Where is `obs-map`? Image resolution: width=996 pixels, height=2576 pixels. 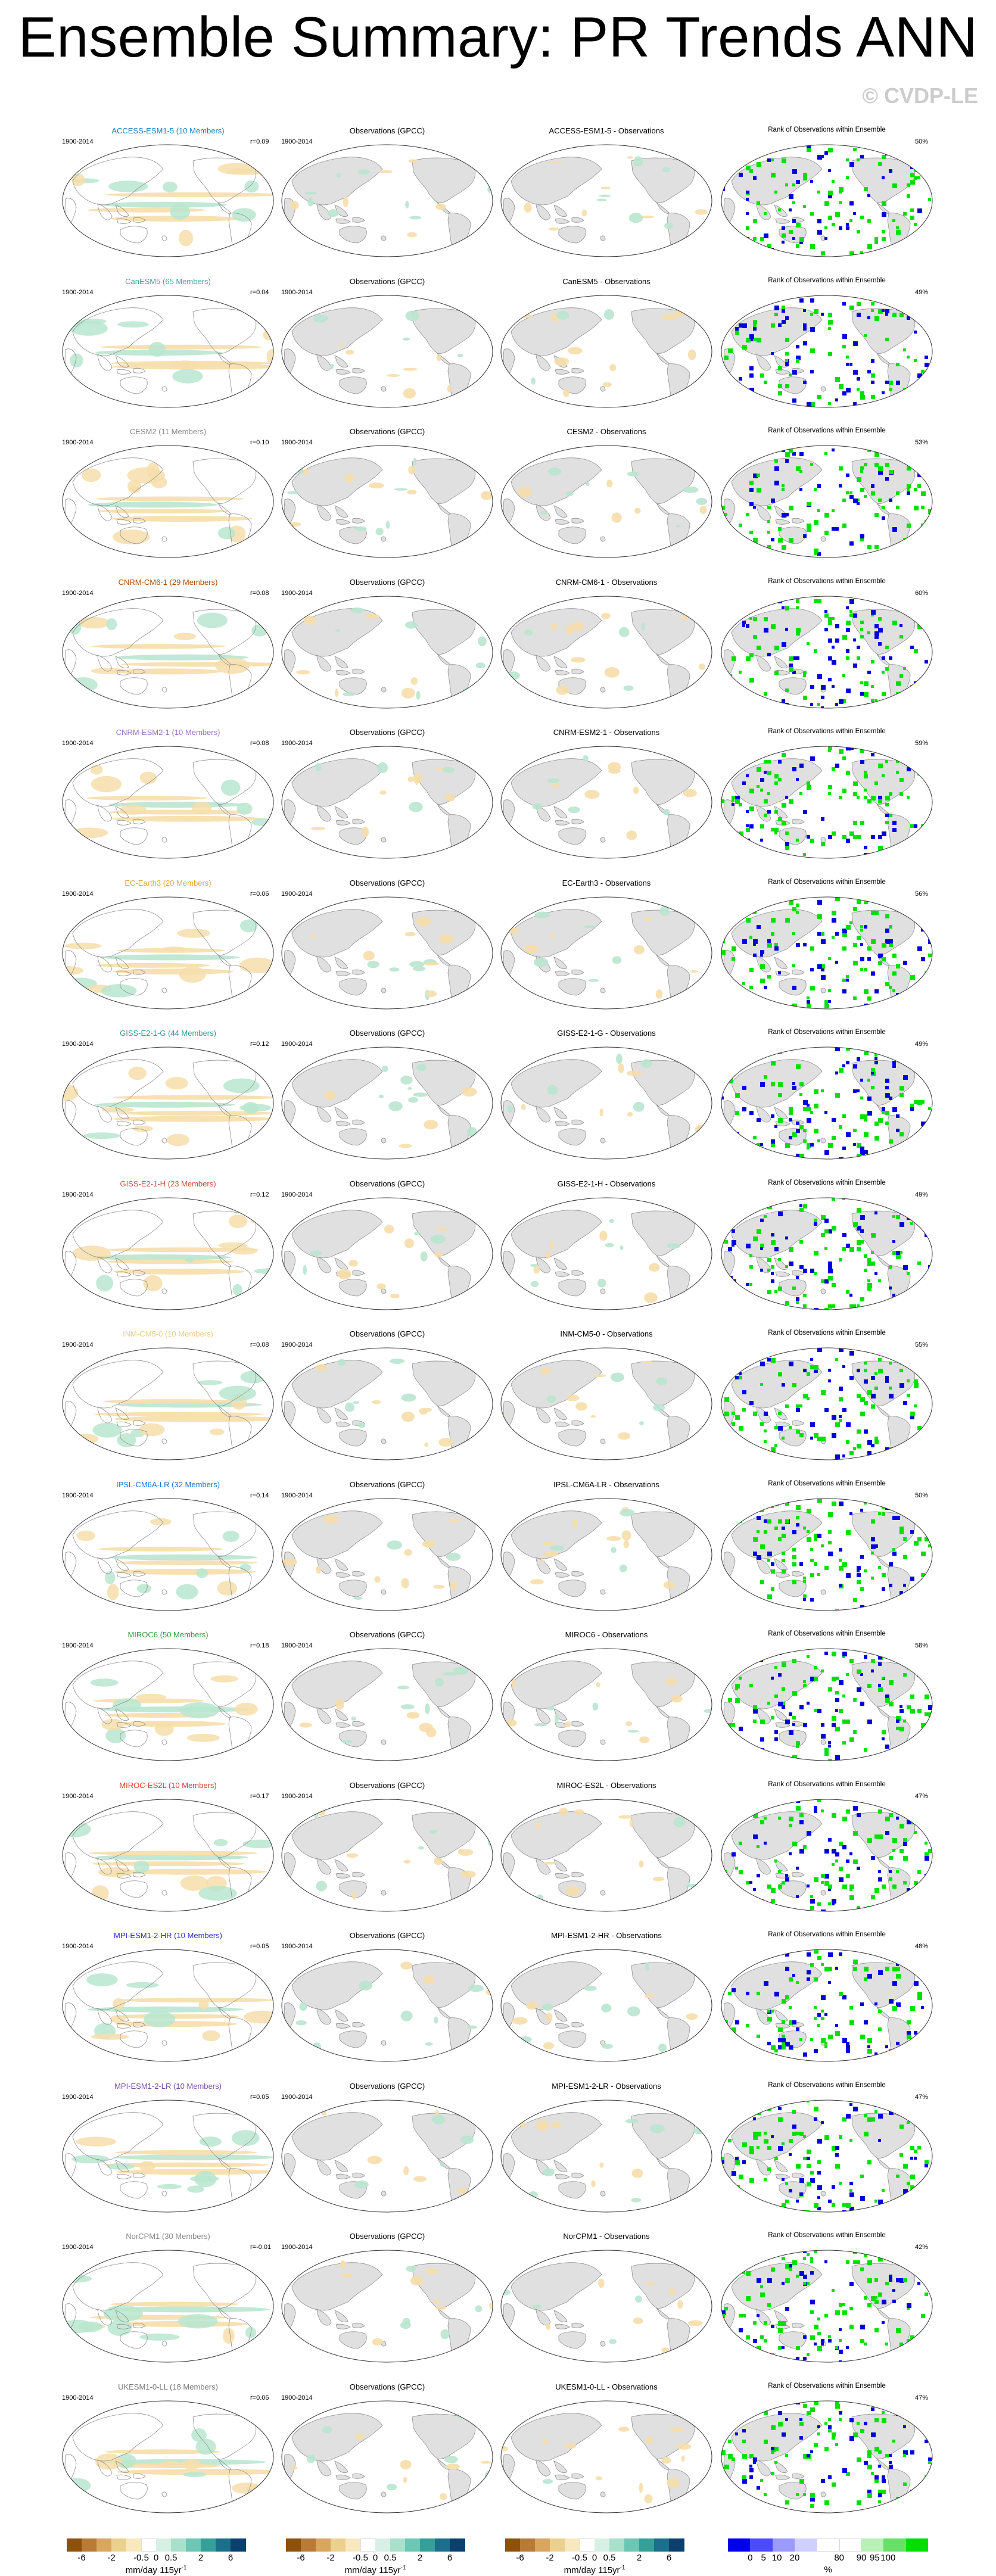
obs-map is located at coordinates (387, 1554).